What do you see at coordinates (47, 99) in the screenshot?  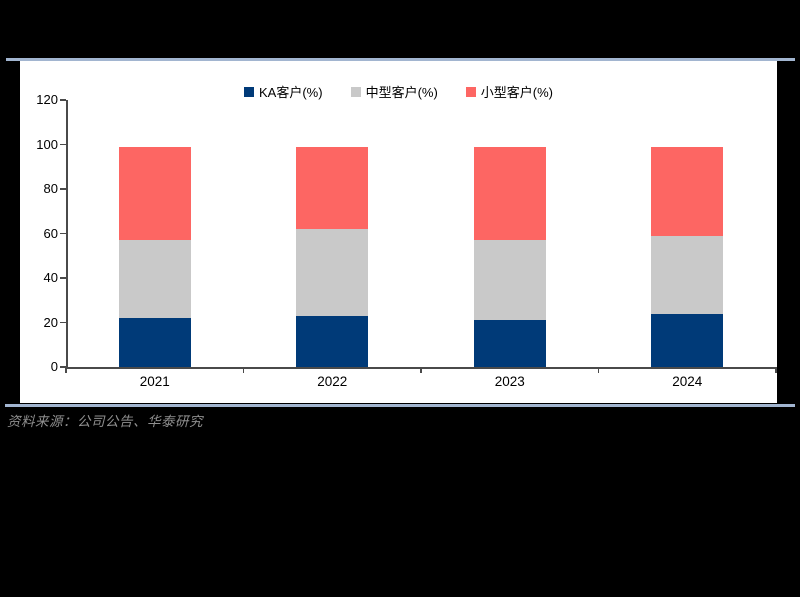 I see `y-tick-label: 120` at bounding box center [47, 99].